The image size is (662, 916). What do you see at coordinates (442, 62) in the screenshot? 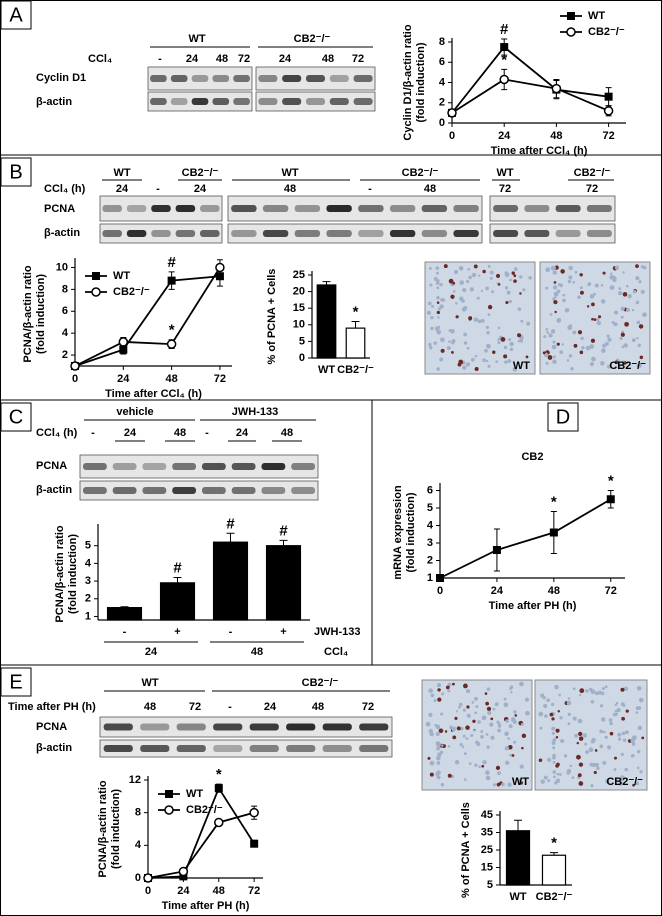
I see `y-tick-label: 6` at bounding box center [442, 62].